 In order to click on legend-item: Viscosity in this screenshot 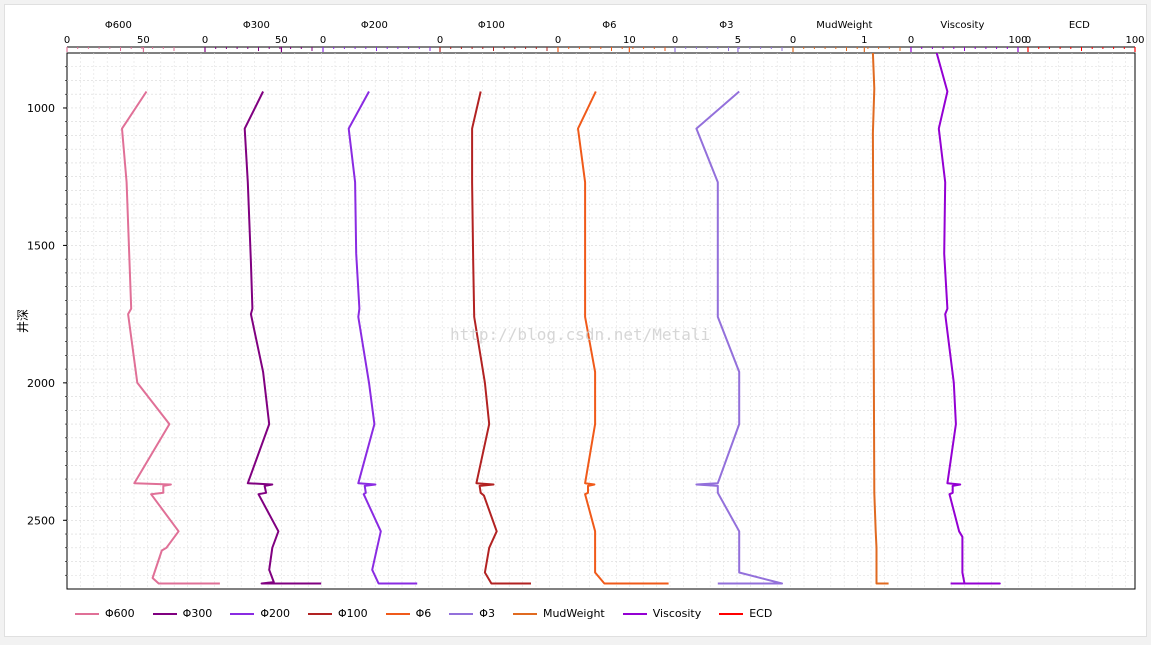, I will do `click(662, 613)`.